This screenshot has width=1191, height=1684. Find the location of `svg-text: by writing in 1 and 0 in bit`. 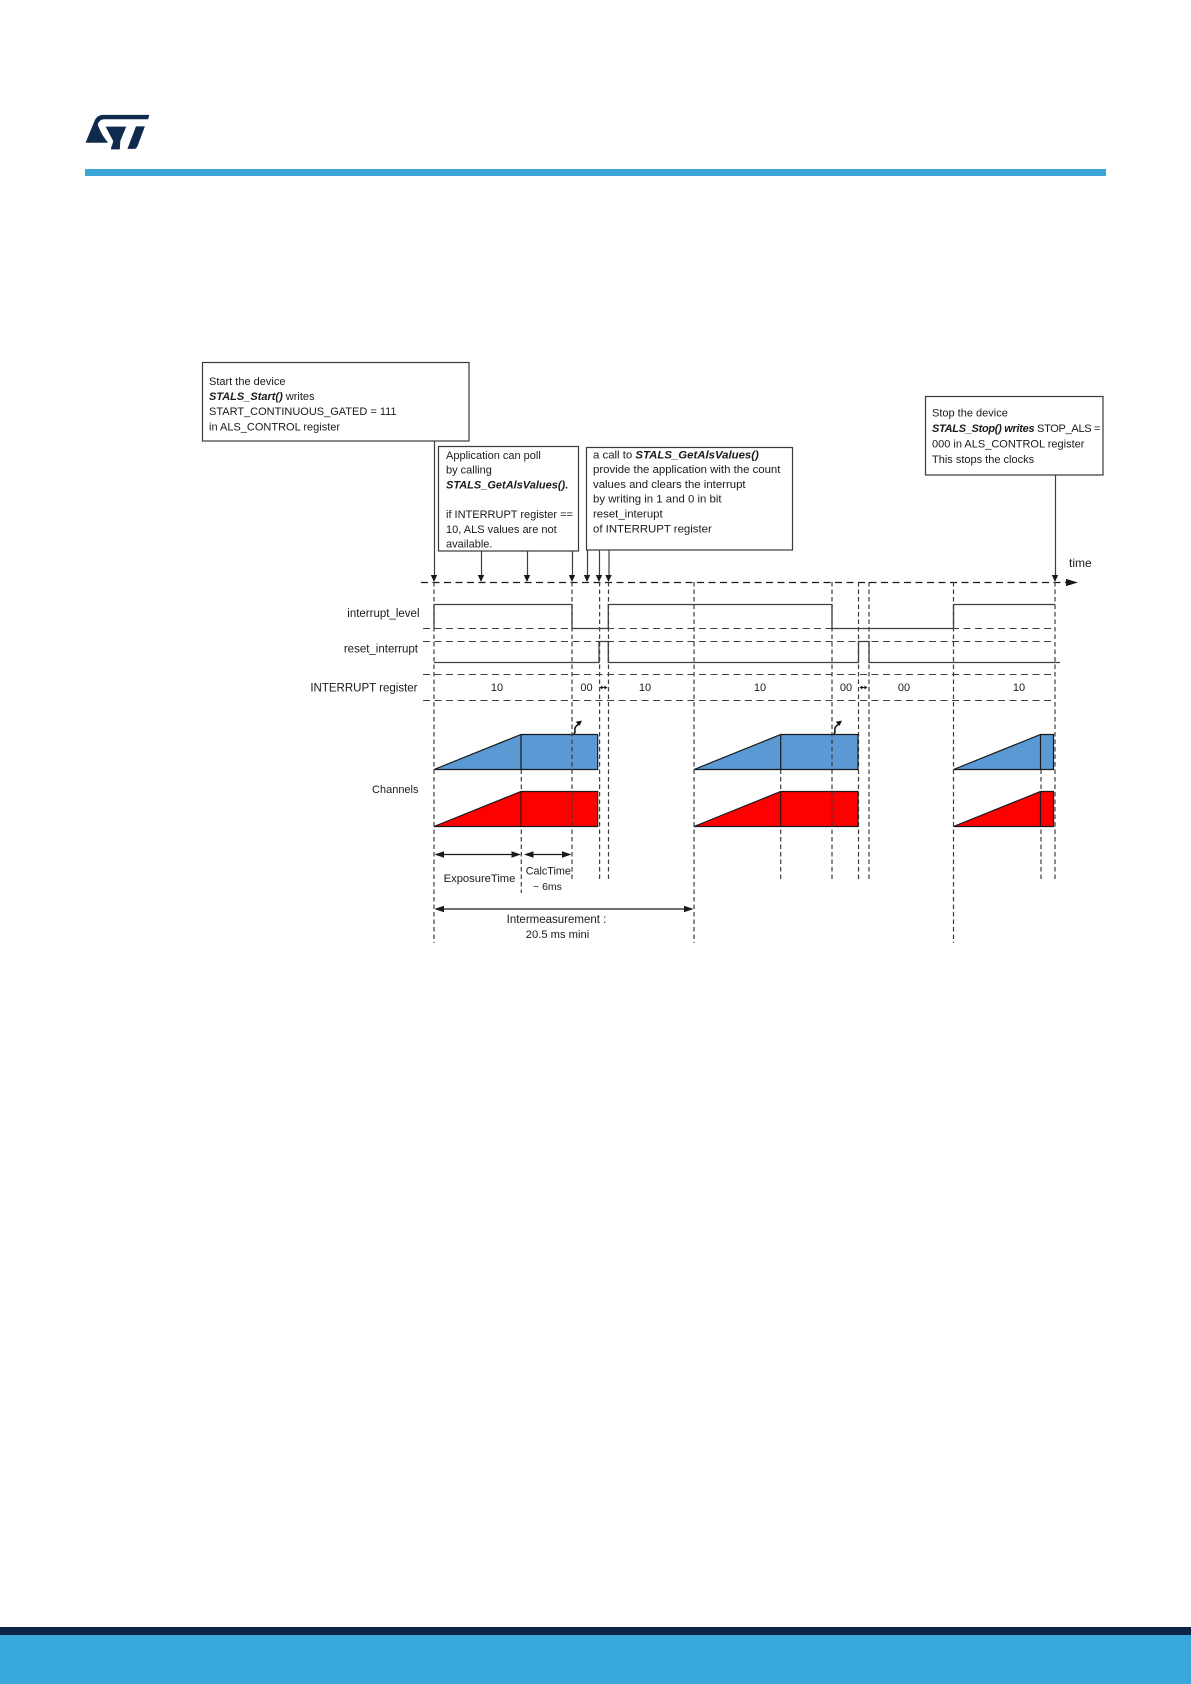

svg-text: by writing in 1 and 0 in bit is located at coordinates (657, 500).